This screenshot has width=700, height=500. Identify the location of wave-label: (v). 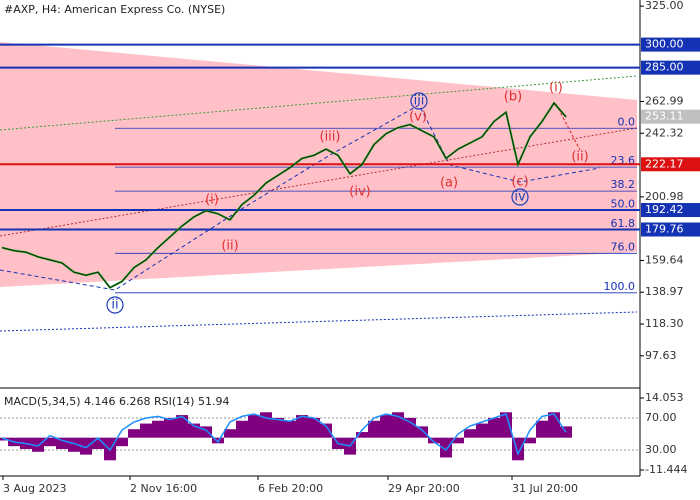
(418, 117).